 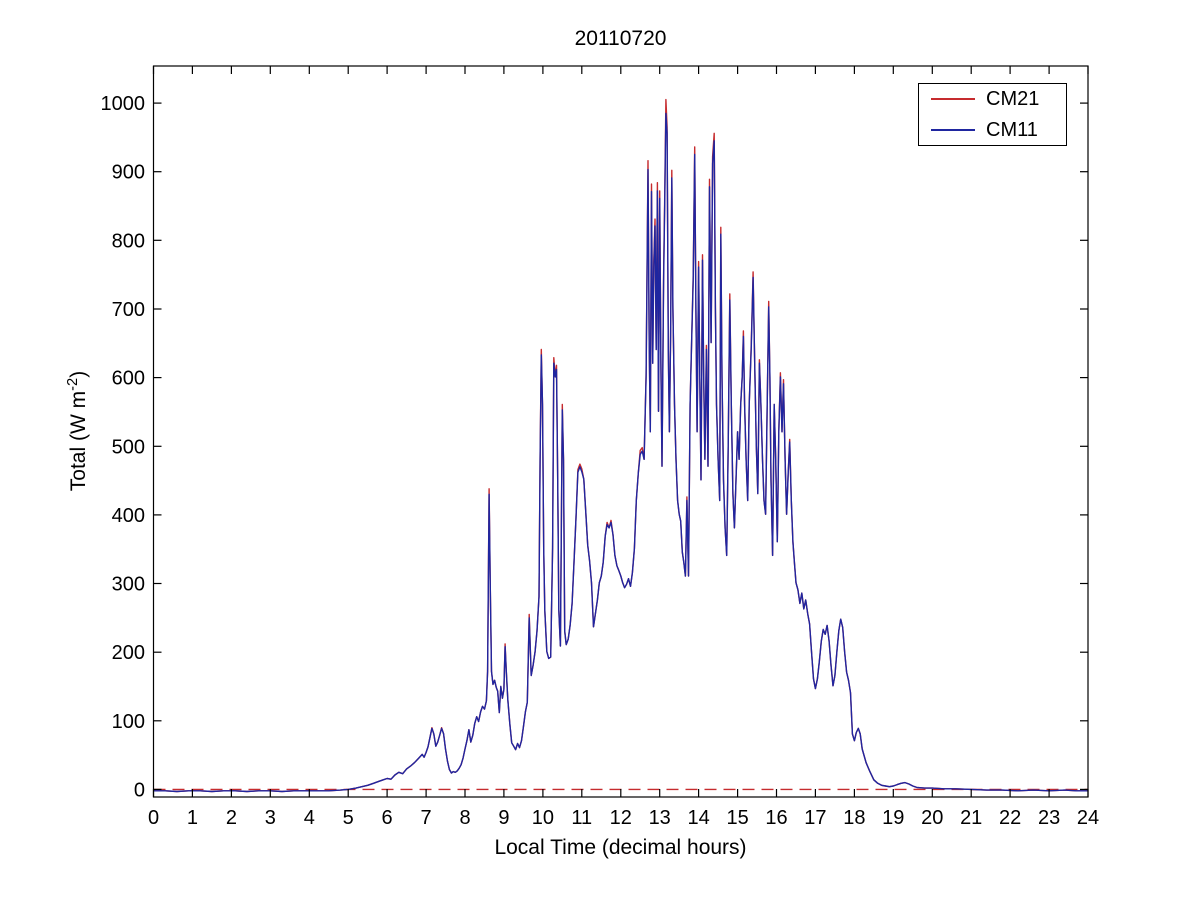 I want to click on legend-label-cm11: CM11, so click(x=1012, y=129).